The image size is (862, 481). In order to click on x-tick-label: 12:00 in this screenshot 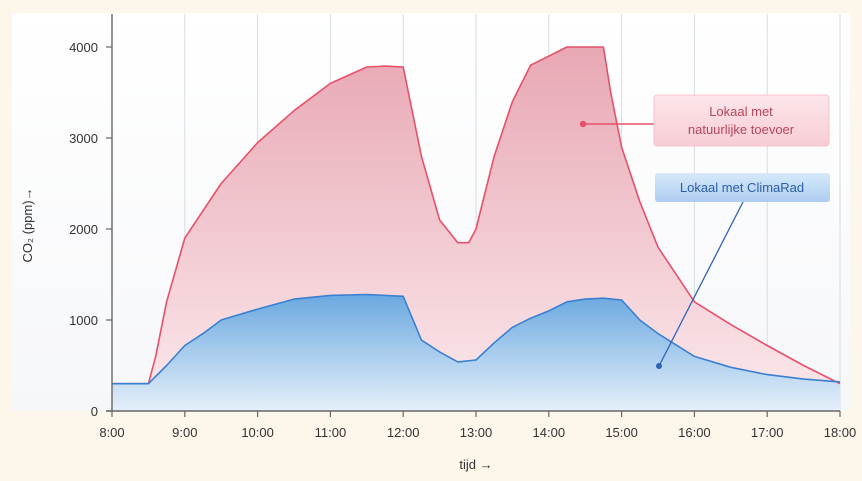, I will do `click(403, 432)`.